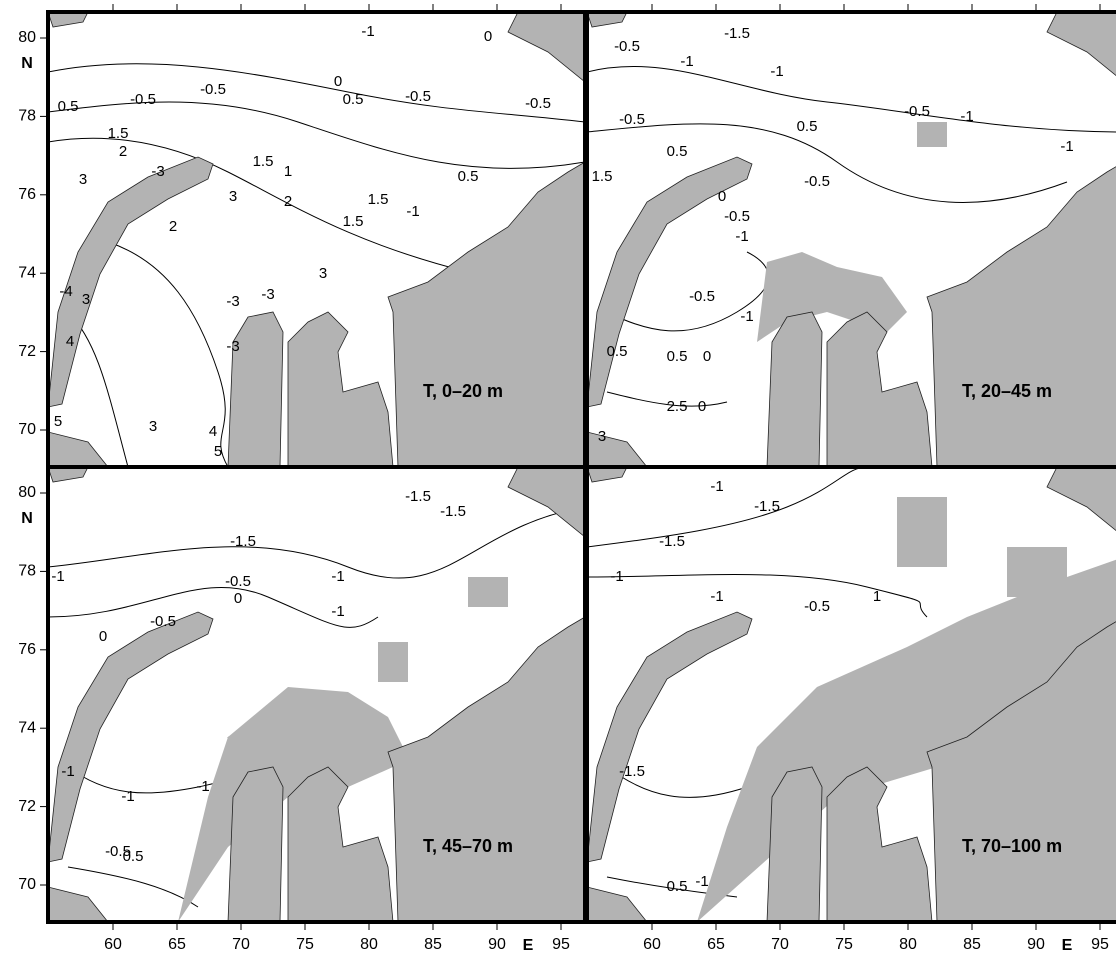  Describe the element at coordinates (369, 944) in the screenshot. I see `x-tick-label: 80` at that location.